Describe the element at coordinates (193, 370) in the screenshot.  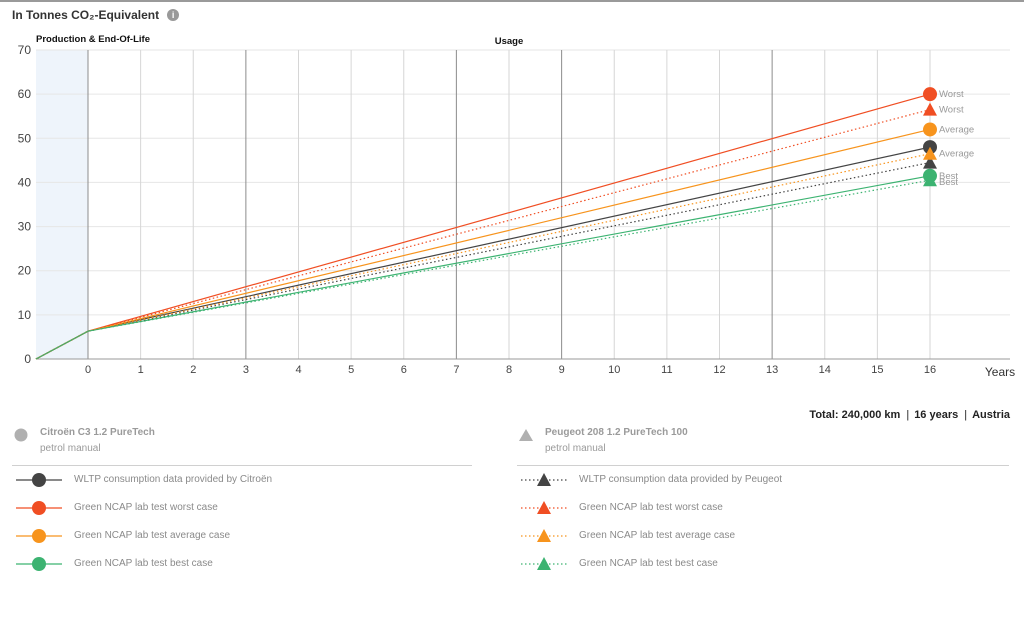
I see `x-tick-label: 2` at that location.